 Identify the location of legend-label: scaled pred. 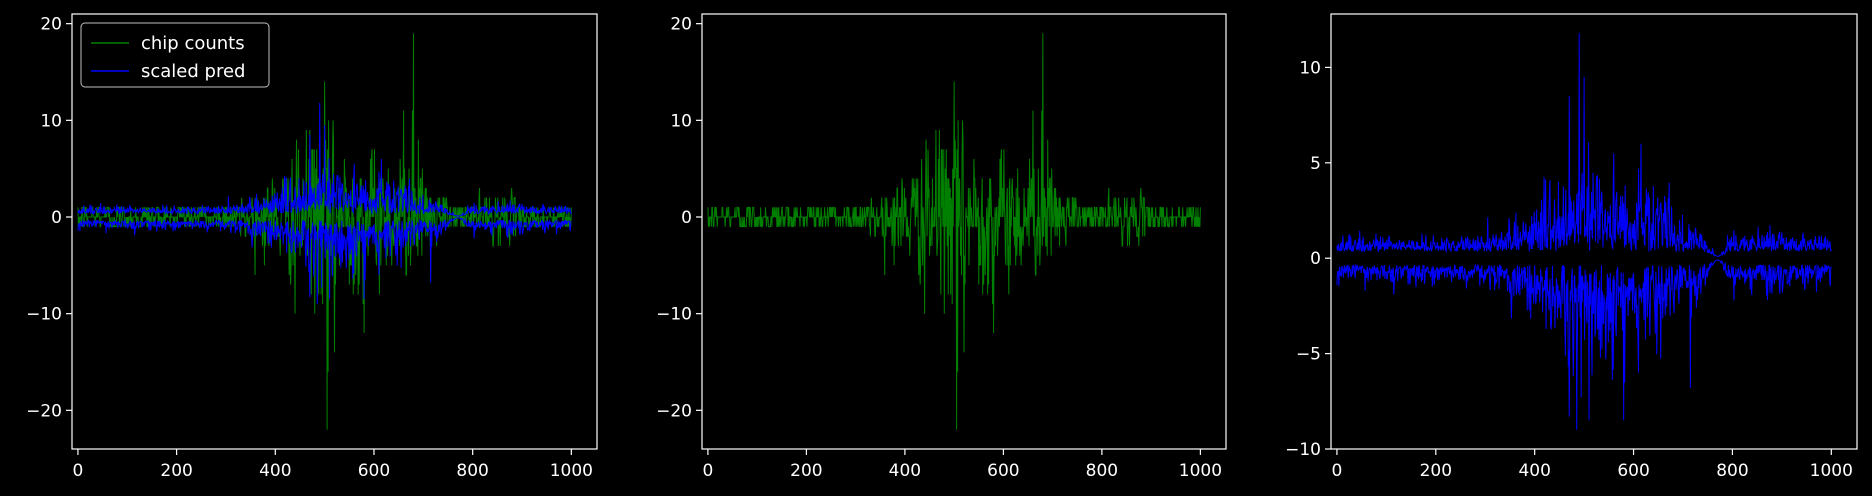
(193, 71).